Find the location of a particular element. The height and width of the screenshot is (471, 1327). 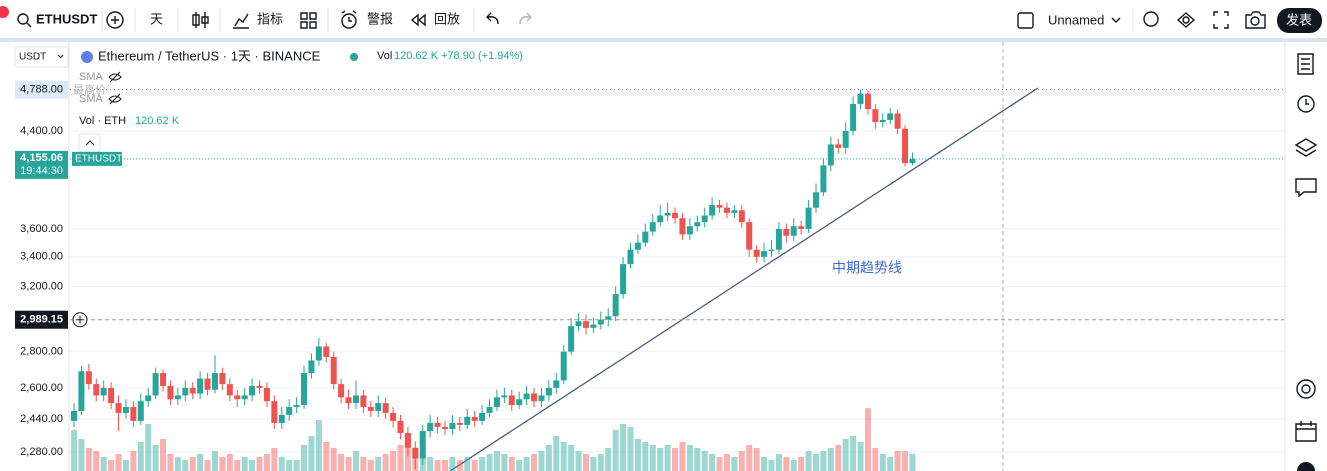

undo is located at coordinates (492, 18).